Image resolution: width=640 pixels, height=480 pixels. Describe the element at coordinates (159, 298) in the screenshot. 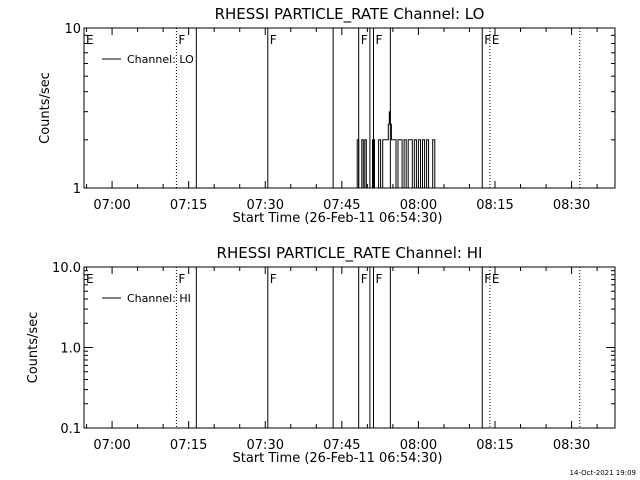

I see `legend-label: Channel: HI` at that location.